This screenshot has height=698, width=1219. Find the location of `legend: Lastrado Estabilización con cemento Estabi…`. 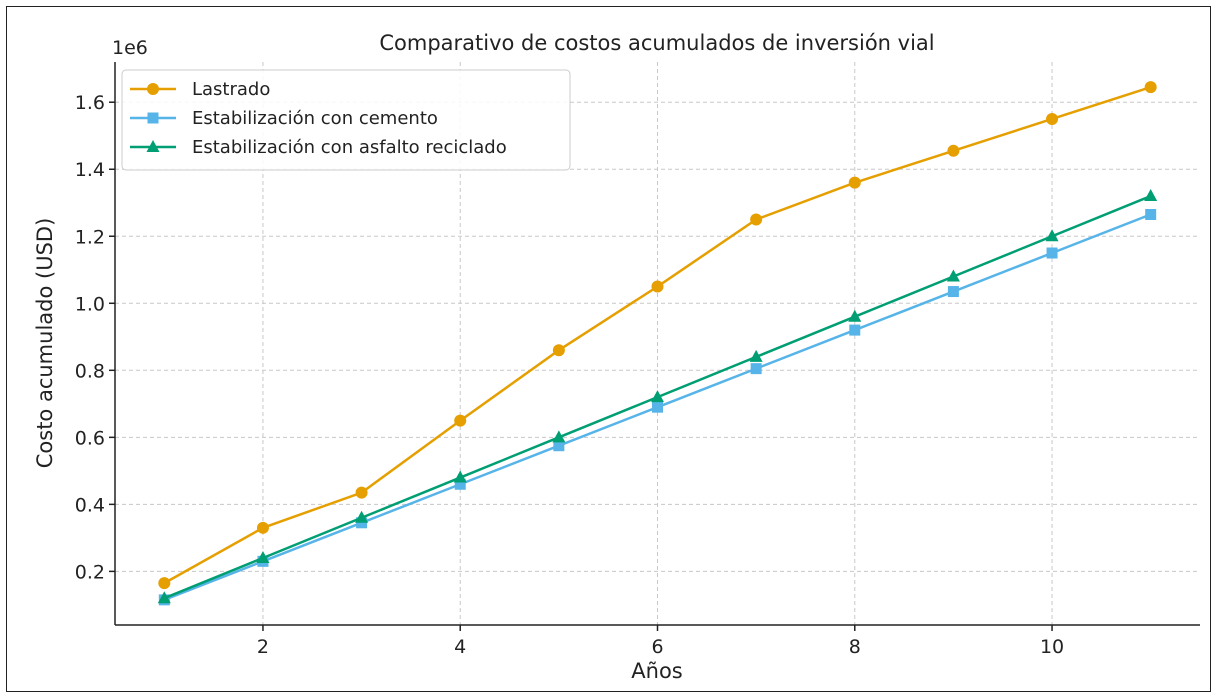

legend: Lastrado Estabilización con cemento Estabi… is located at coordinates (346, 120).